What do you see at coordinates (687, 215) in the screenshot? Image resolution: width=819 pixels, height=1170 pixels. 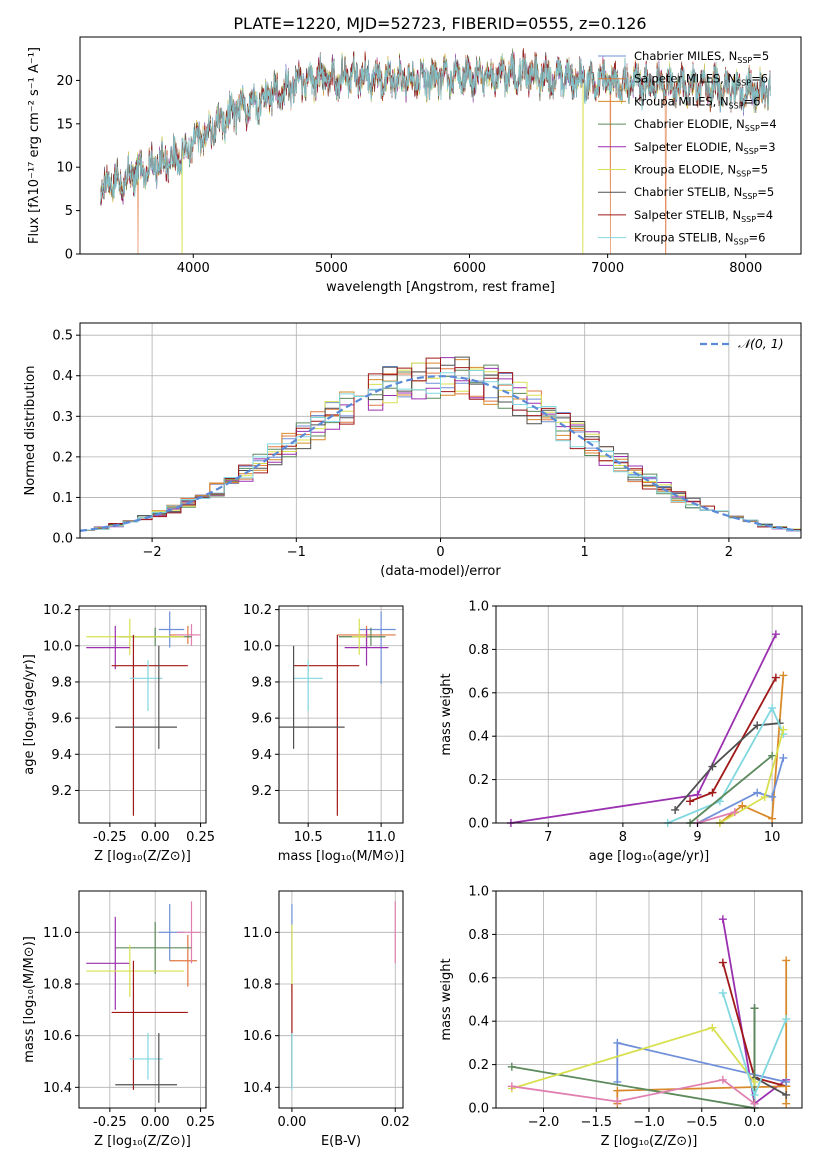 I see `legend-text: Salpeter STELIB, N` at bounding box center [687, 215].